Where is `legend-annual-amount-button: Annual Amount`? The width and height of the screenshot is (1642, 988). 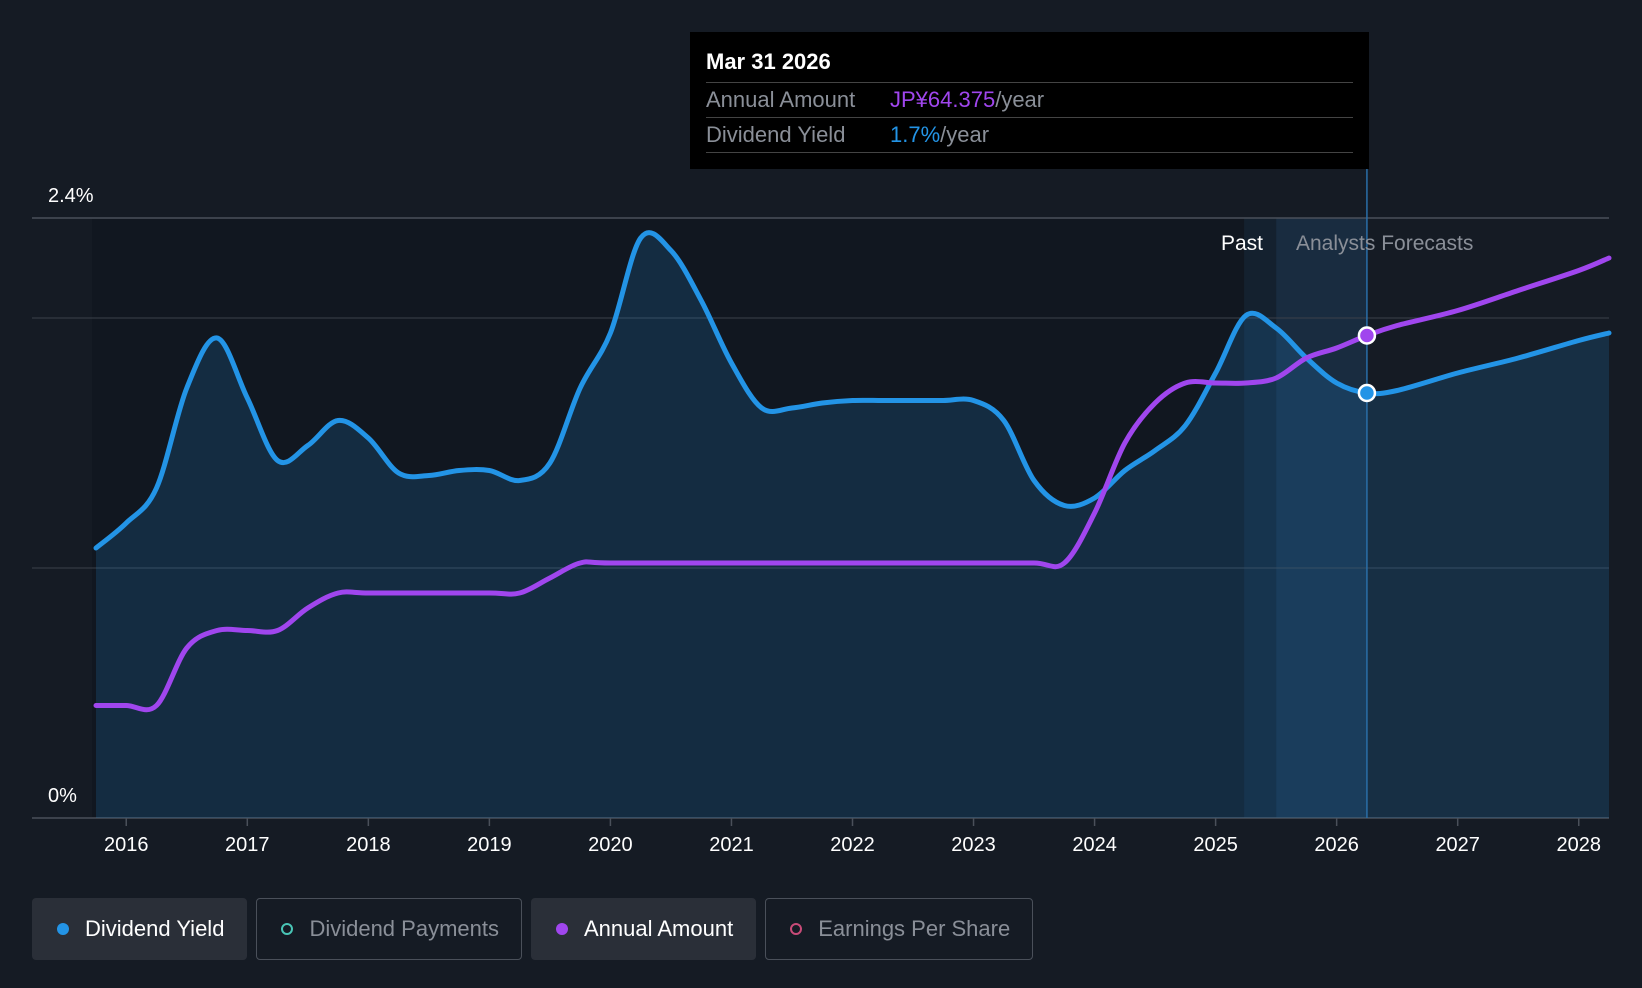 legend-annual-amount-button: Annual Amount is located at coordinates (643, 929).